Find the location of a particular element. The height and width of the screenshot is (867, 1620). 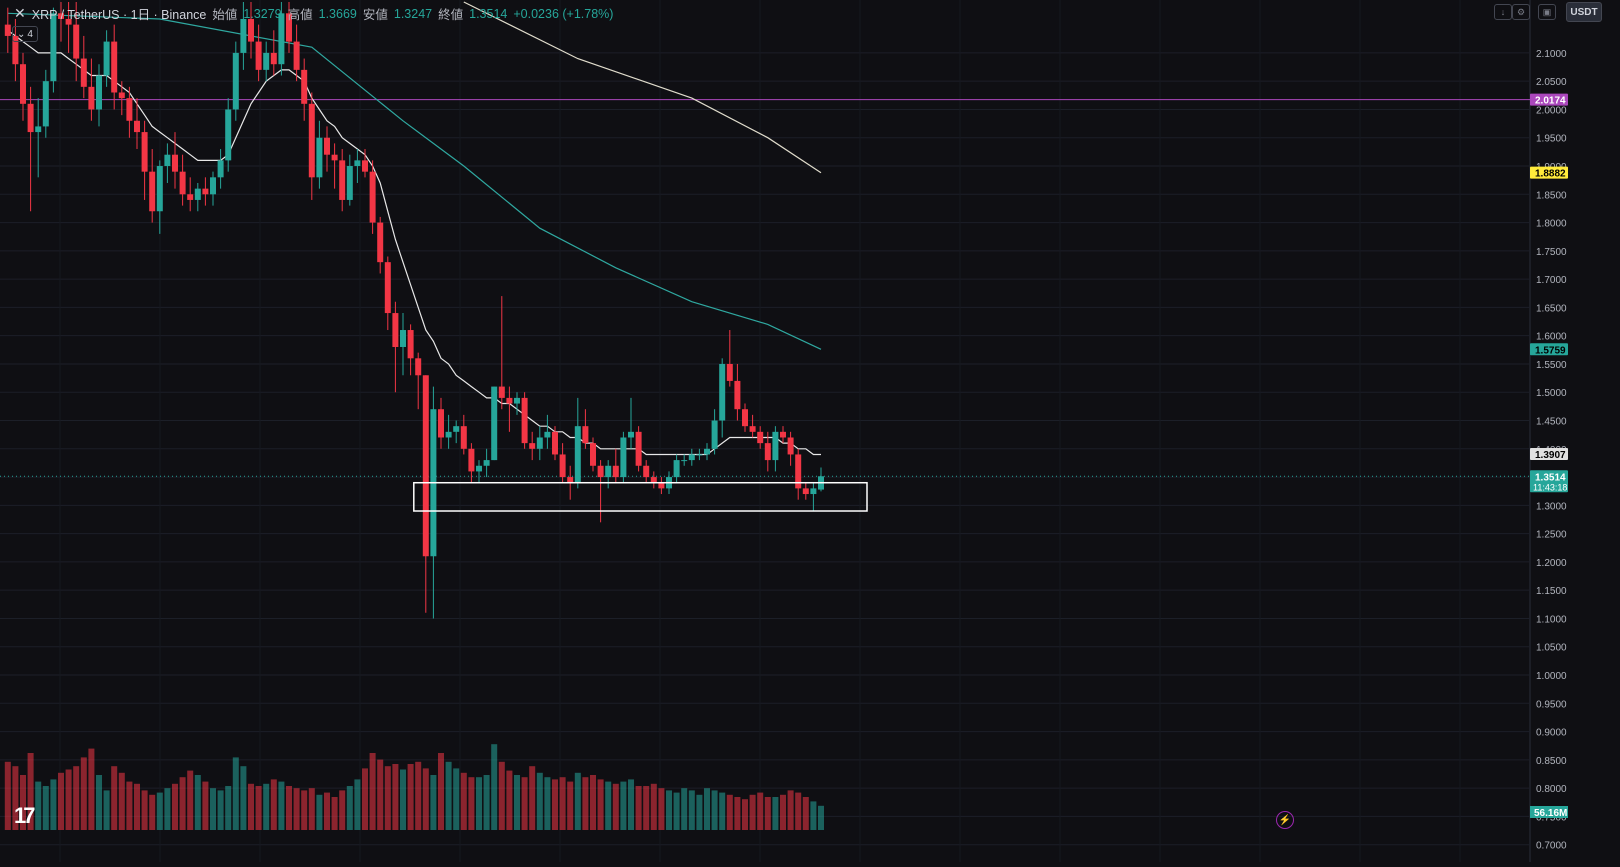

support-zone-box is located at coordinates (640, 496).